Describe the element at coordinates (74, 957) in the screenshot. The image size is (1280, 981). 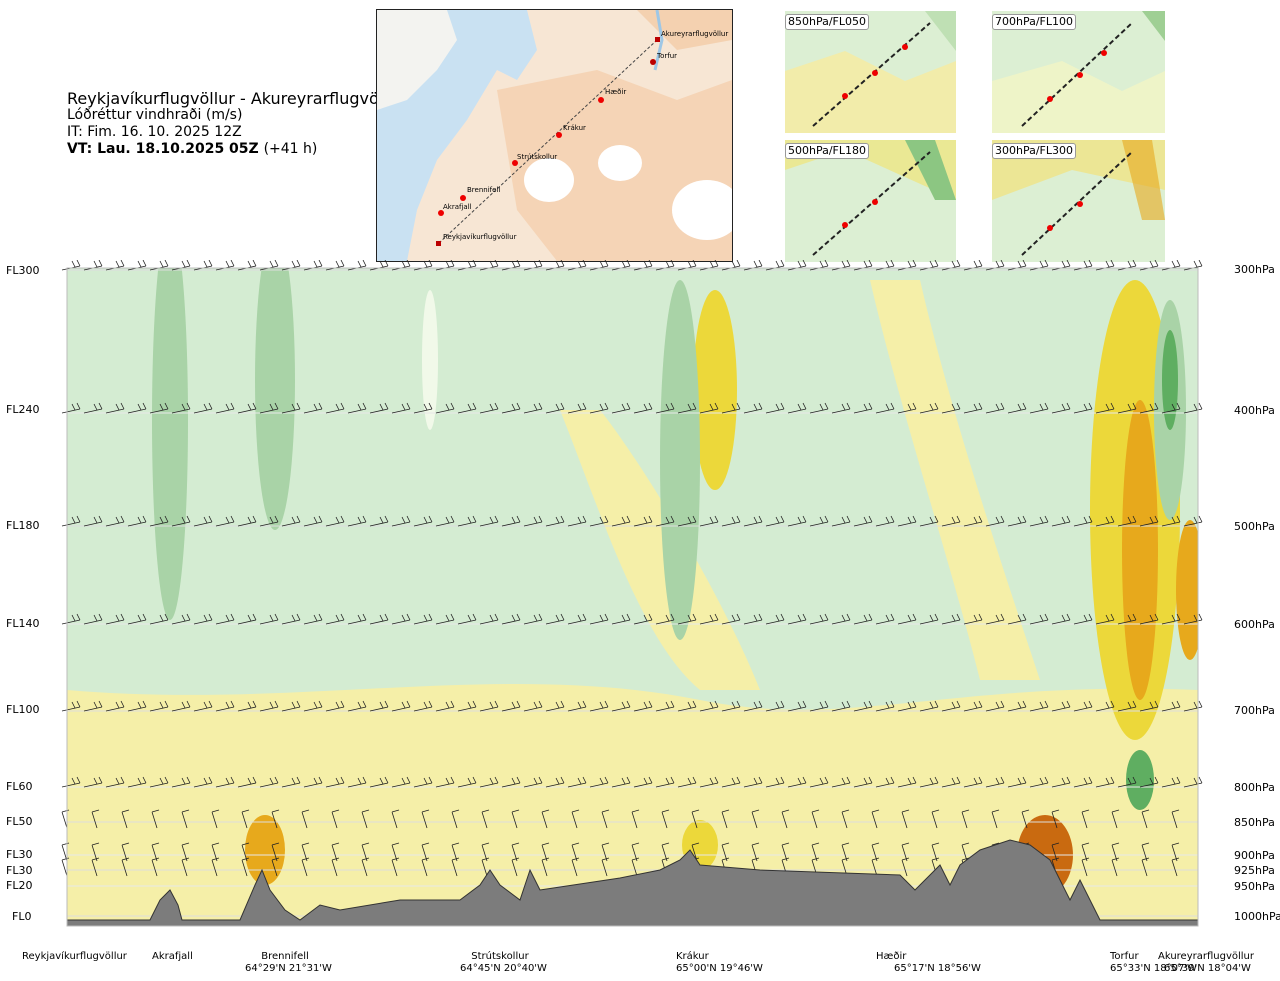
I see `location-label: Reykjavíkurflugvöllur` at that location.